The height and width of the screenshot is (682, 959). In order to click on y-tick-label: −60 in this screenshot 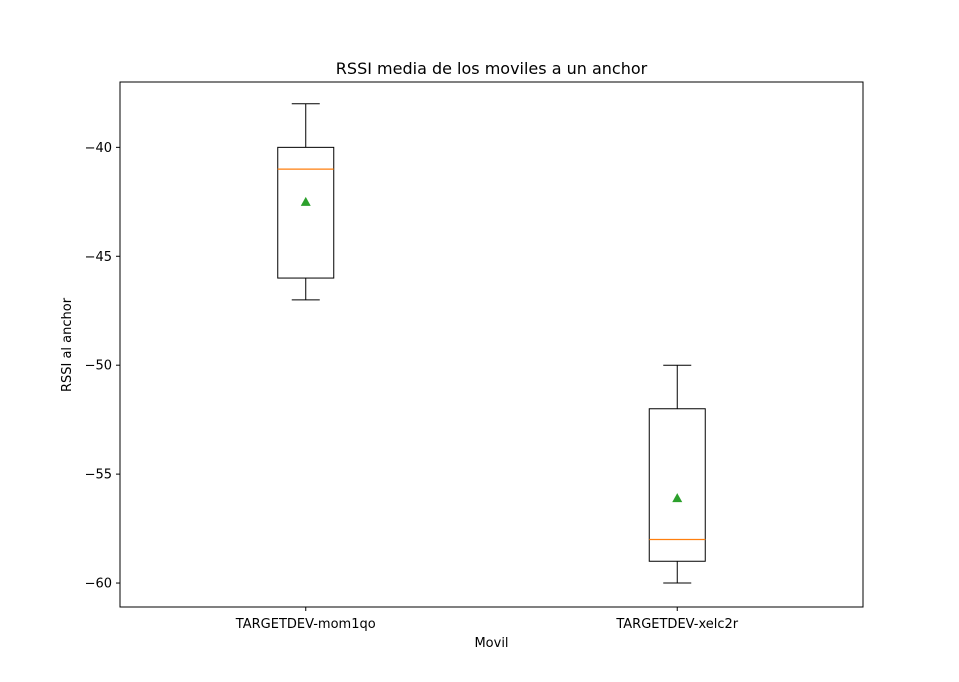, I will do `click(98, 584)`.